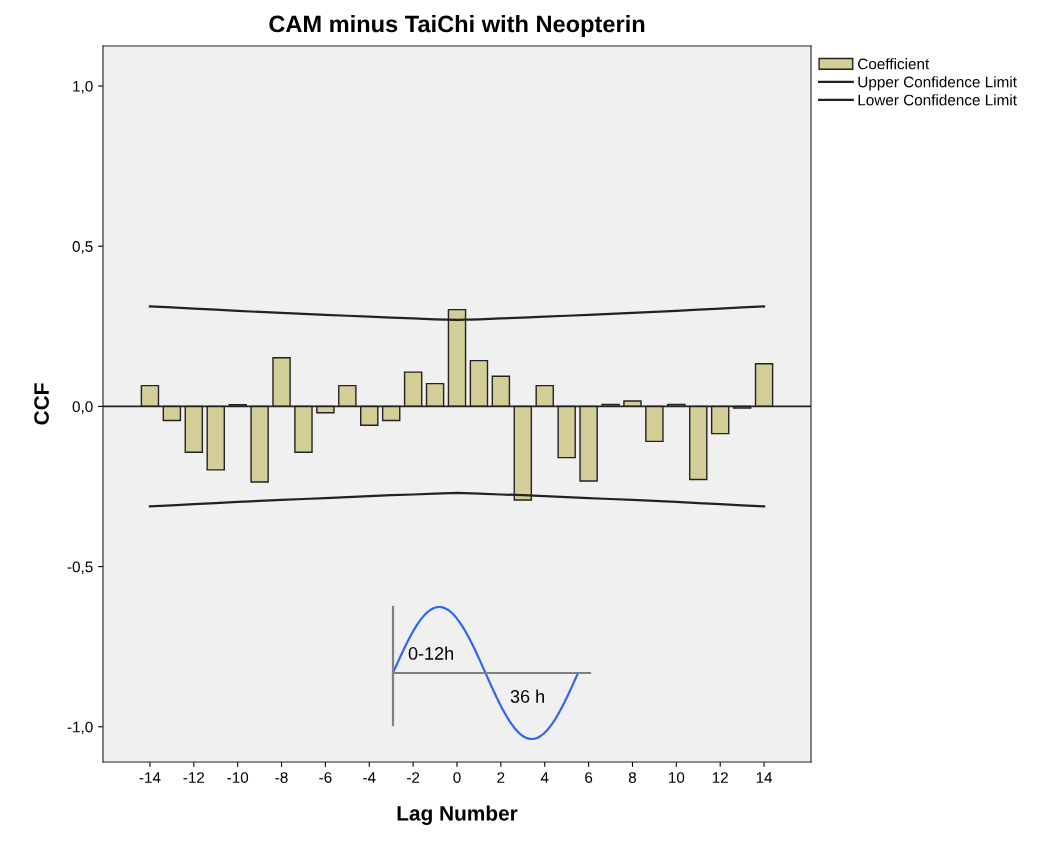  What do you see at coordinates (82, 247) in the screenshot?
I see `y-tick-label: 0,5` at bounding box center [82, 247].